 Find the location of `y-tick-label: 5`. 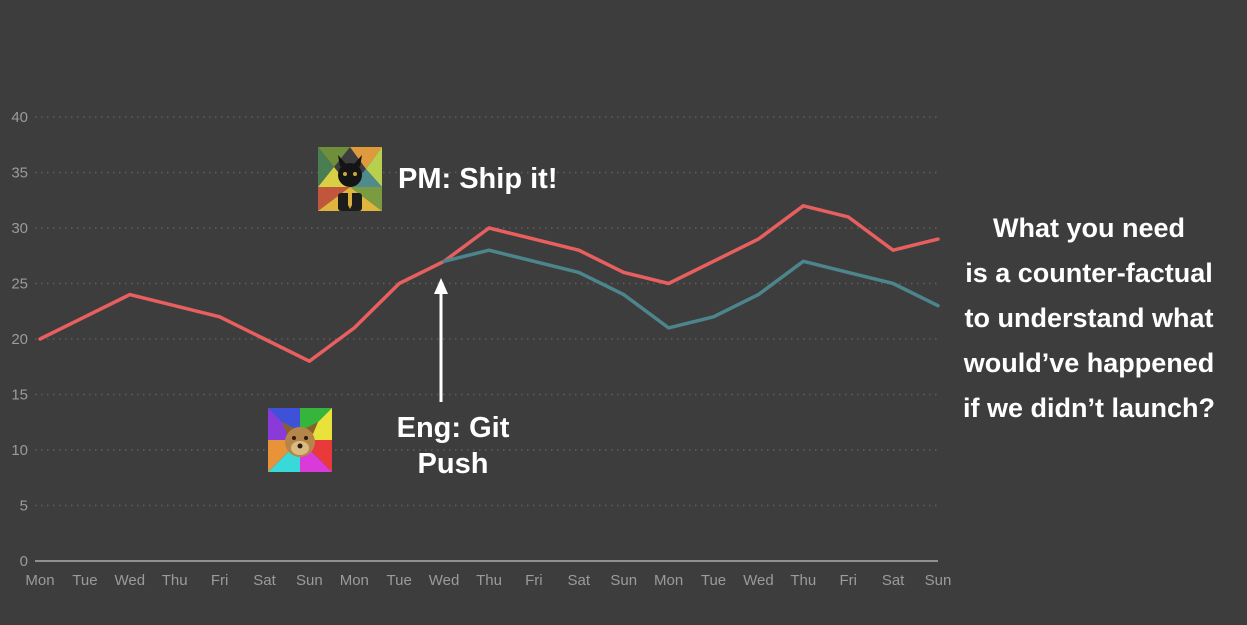

y-tick-label: 5 is located at coordinates (24, 506).